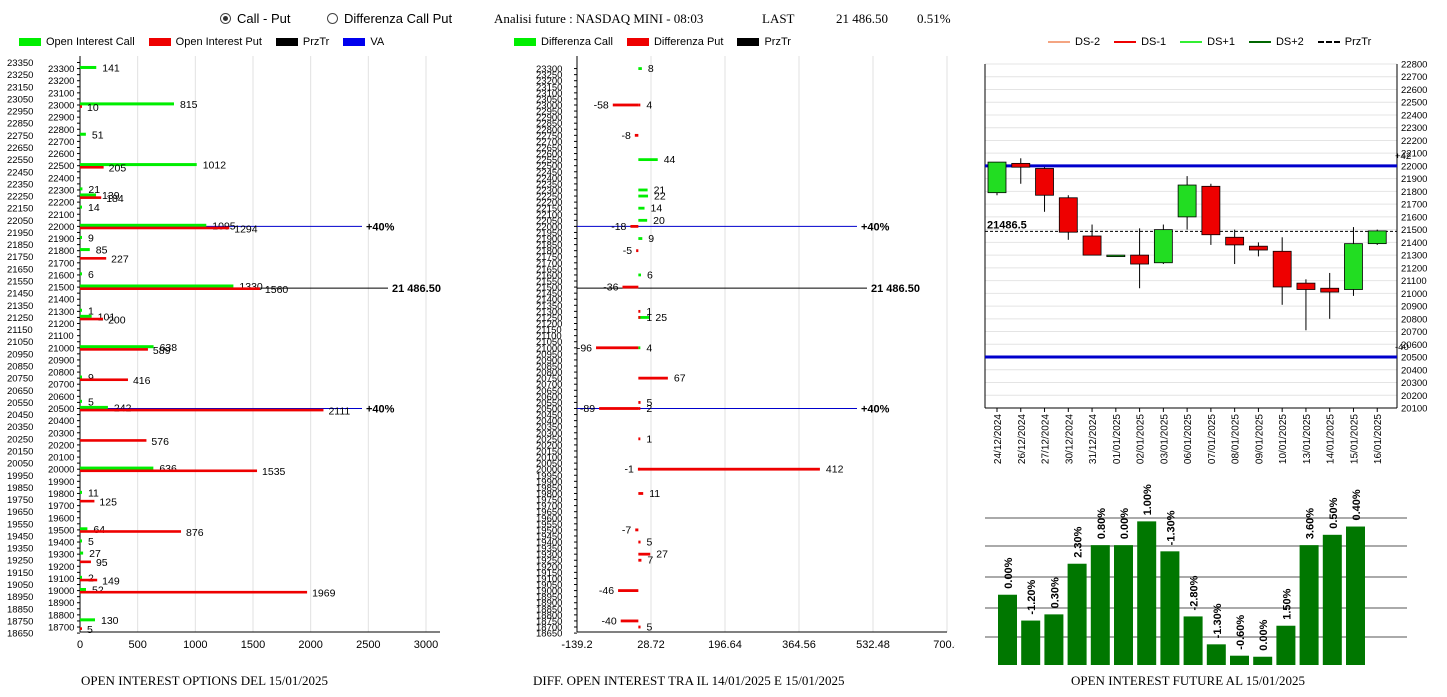 This screenshot has width=1447, height=697. Describe the element at coordinates (1148, 499) in the screenshot. I see `future-bar-label: 1.00%` at that location.